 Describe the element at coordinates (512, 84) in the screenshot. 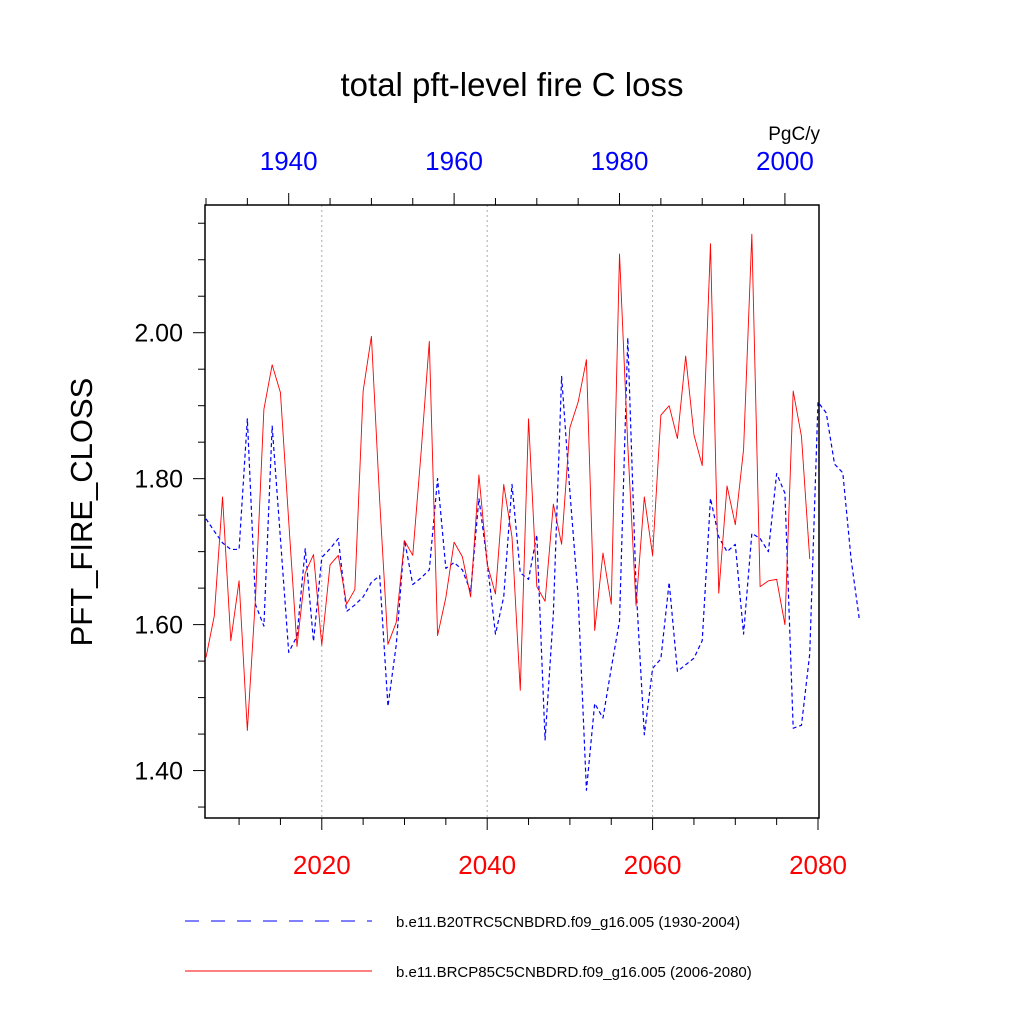

I see `chart-title: total pft-level fire C loss` at that location.